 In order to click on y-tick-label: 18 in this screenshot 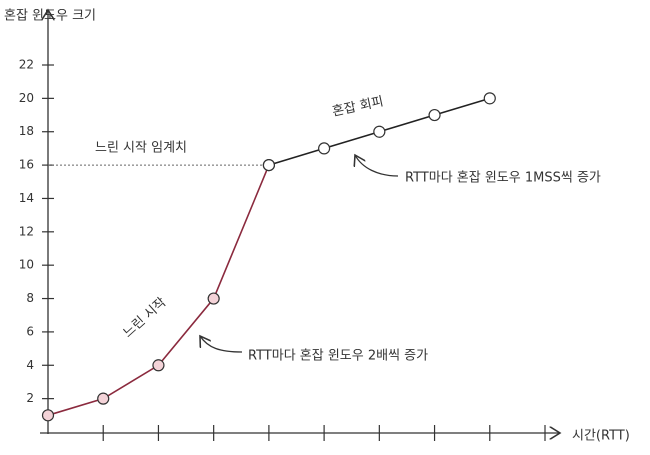, I will do `click(26, 131)`.